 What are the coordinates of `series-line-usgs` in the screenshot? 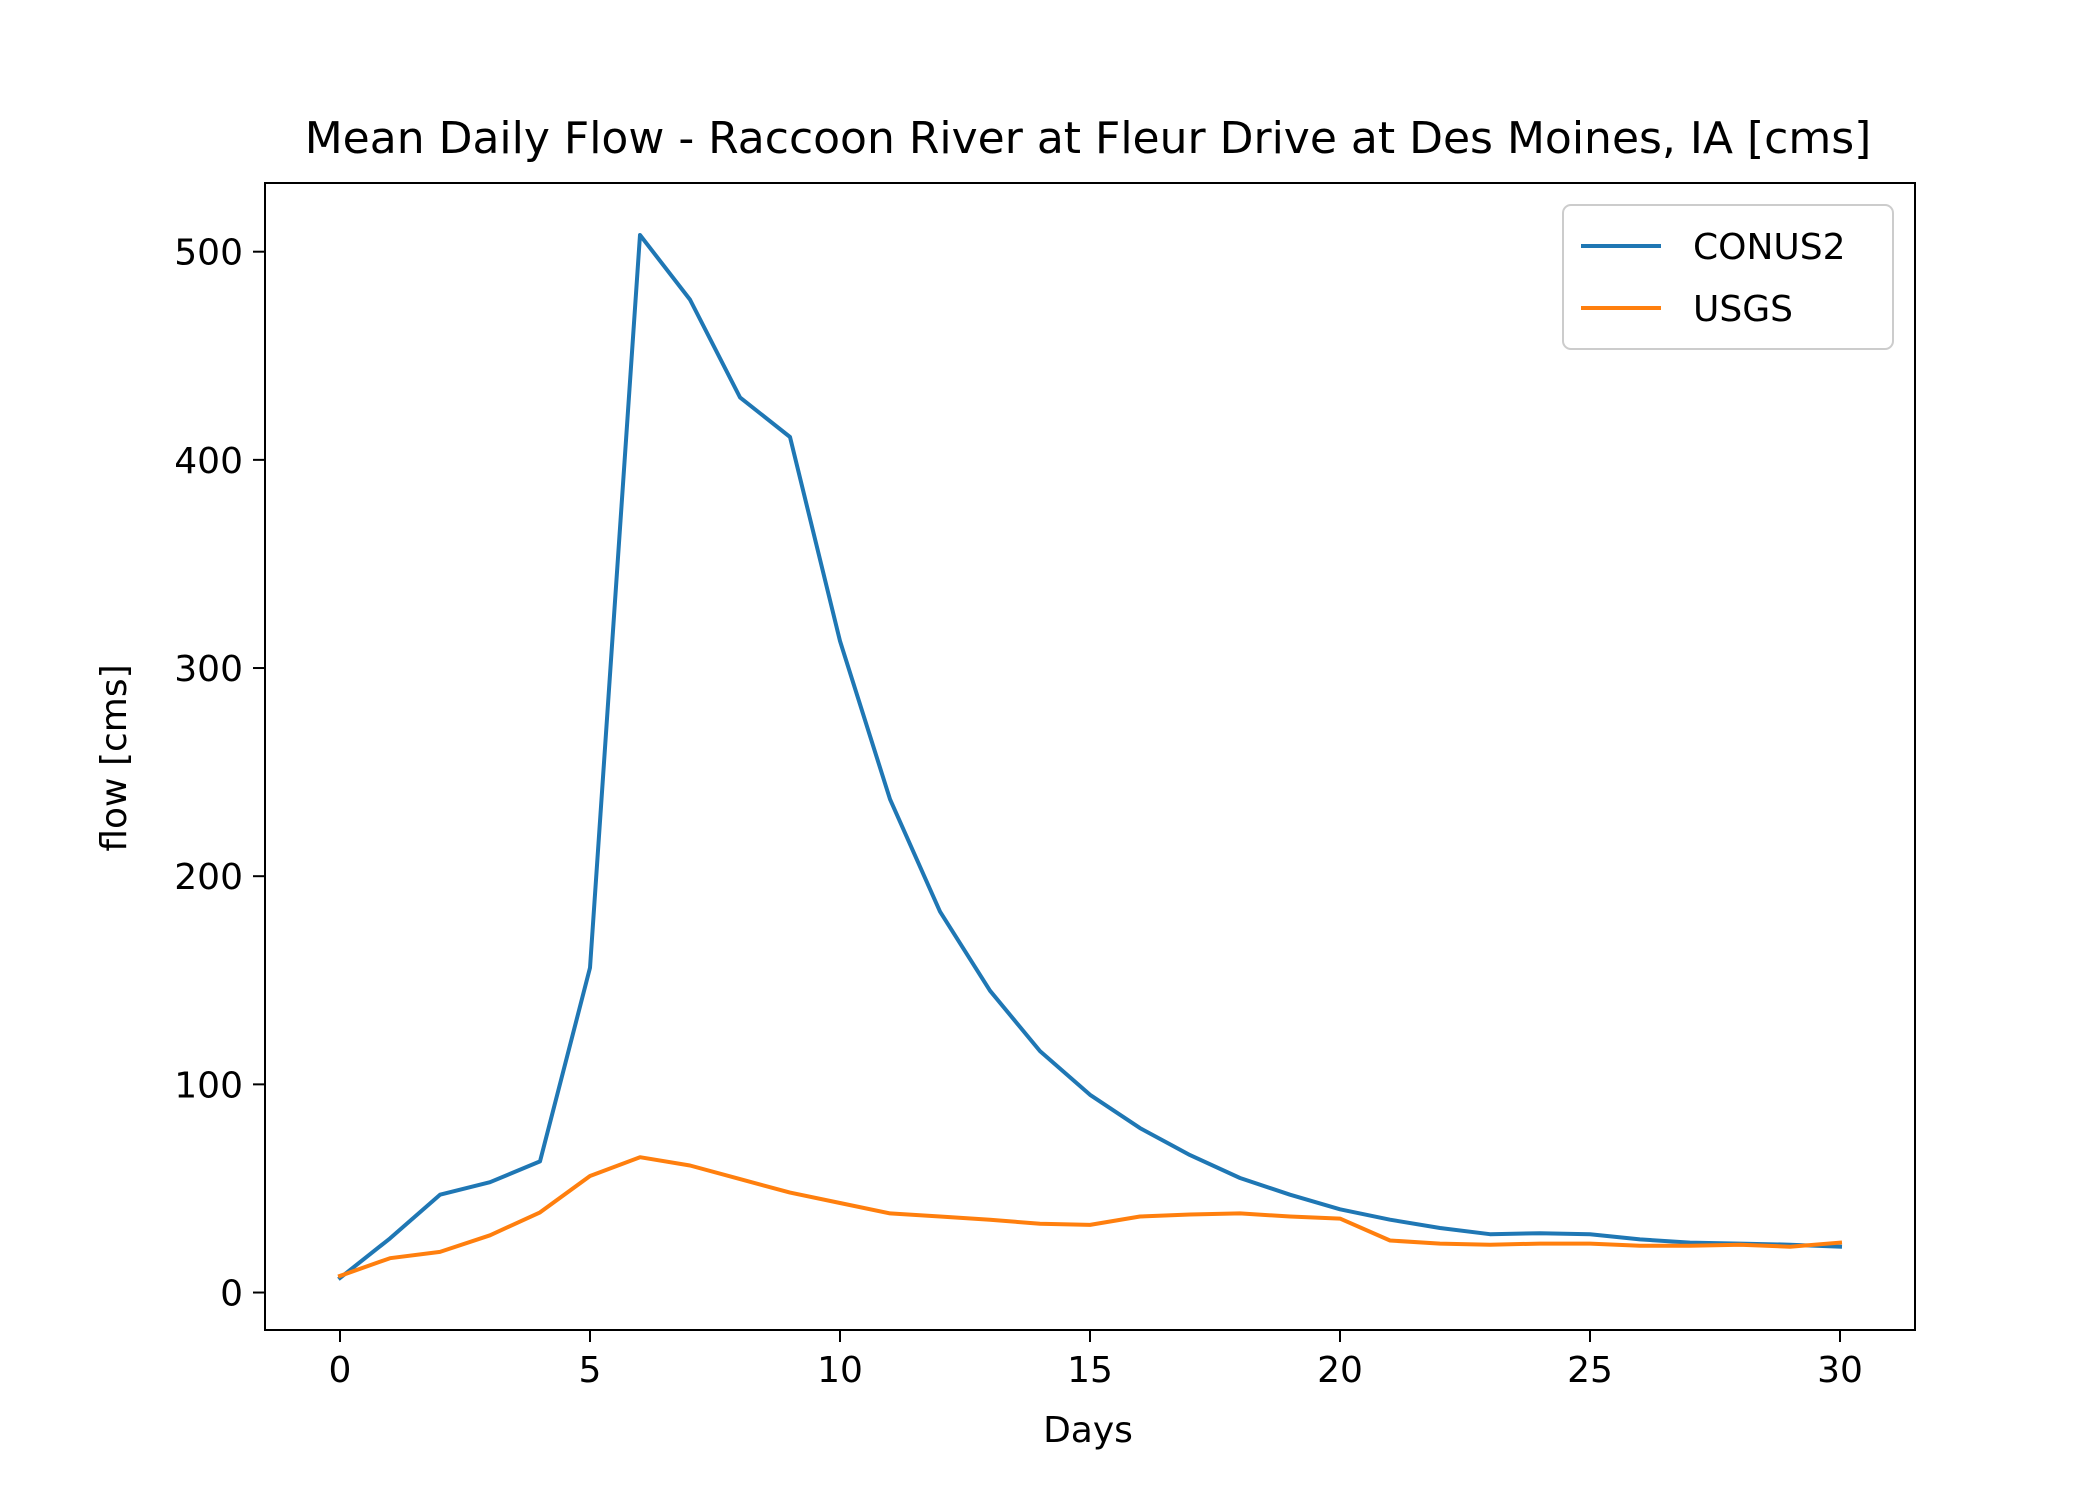 It's located at (1090, 1217).